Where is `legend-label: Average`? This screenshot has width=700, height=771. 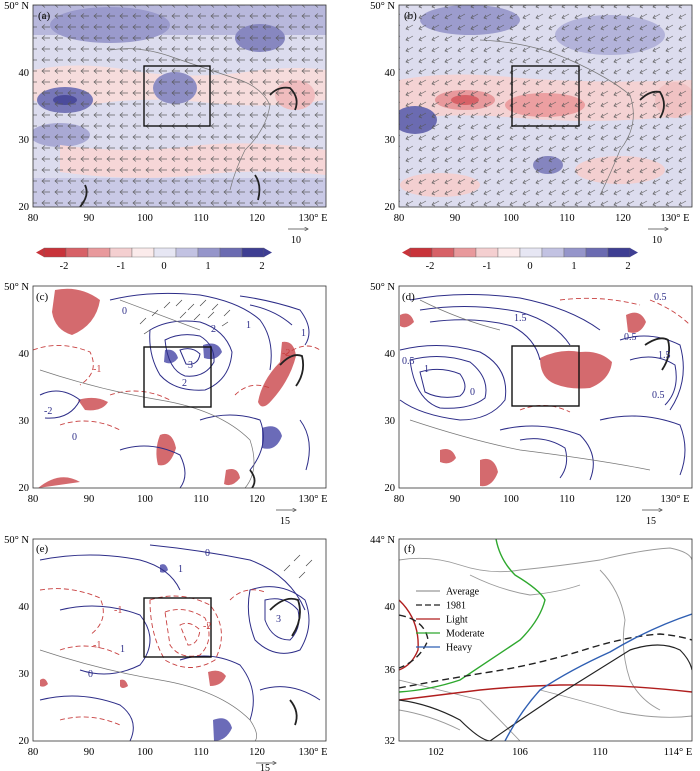
legend-label: Average is located at coordinates (463, 592).